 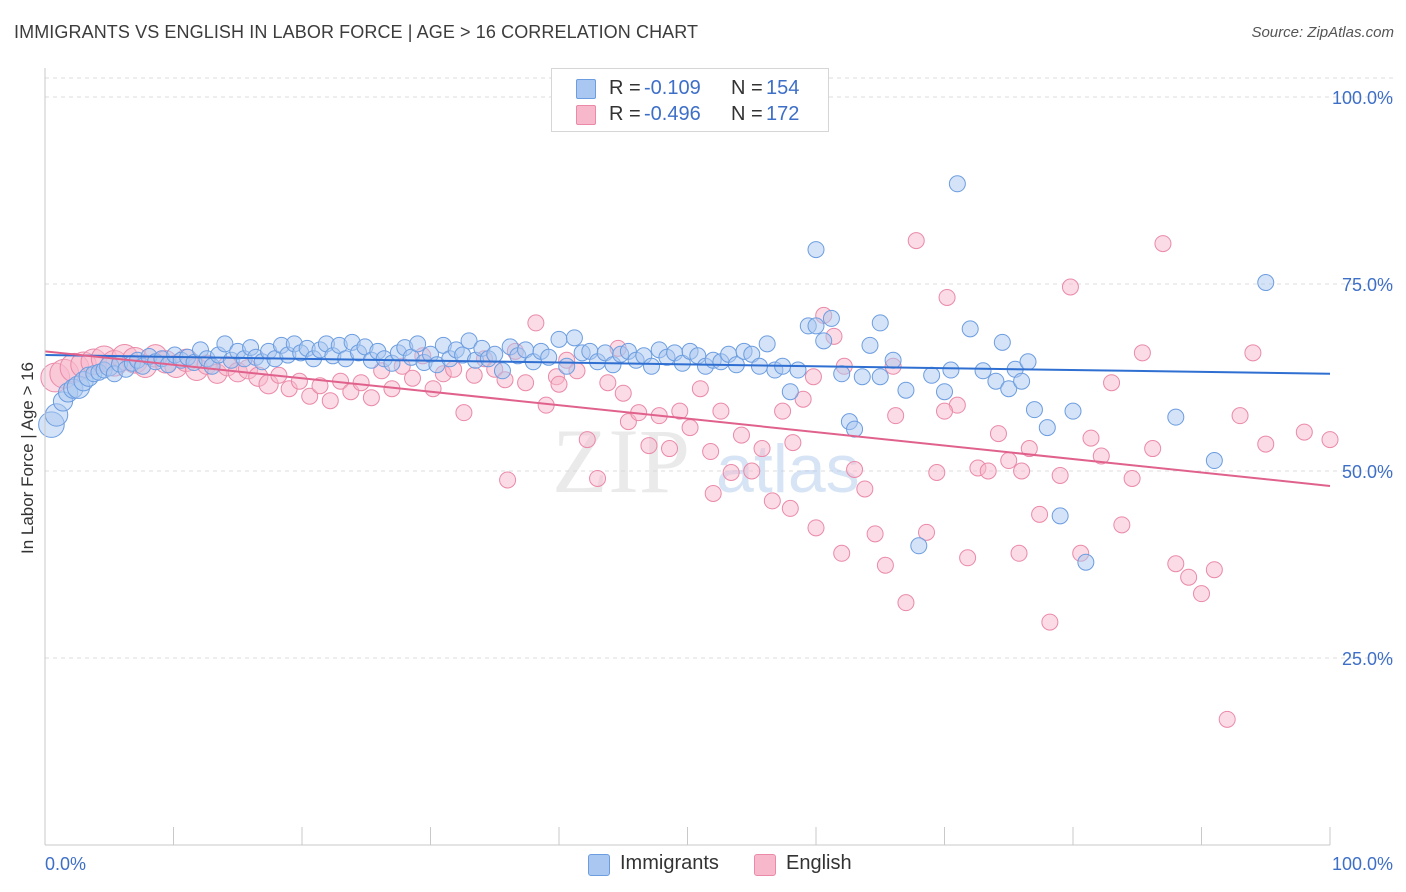 What do you see at coordinates (1362, 864) in the screenshot?
I see `x-tick-label-max: 100.0%` at bounding box center [1362, 864].